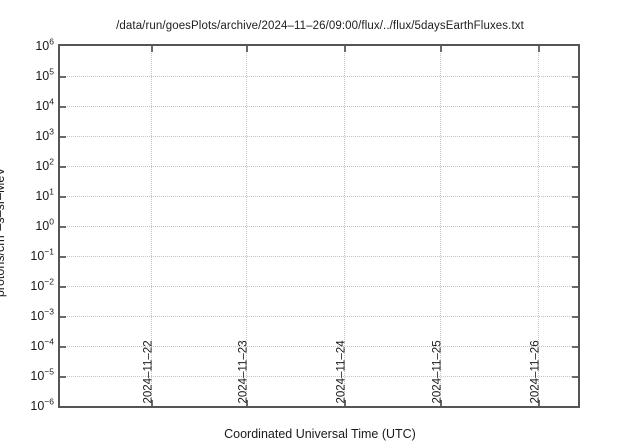 The width and height of the screenshot is (640, 448). Describe the element at coordinates (3, 232) in the screenshot. I see `y-axis-title: protons/cm2–s–sr–MeV` at that location.